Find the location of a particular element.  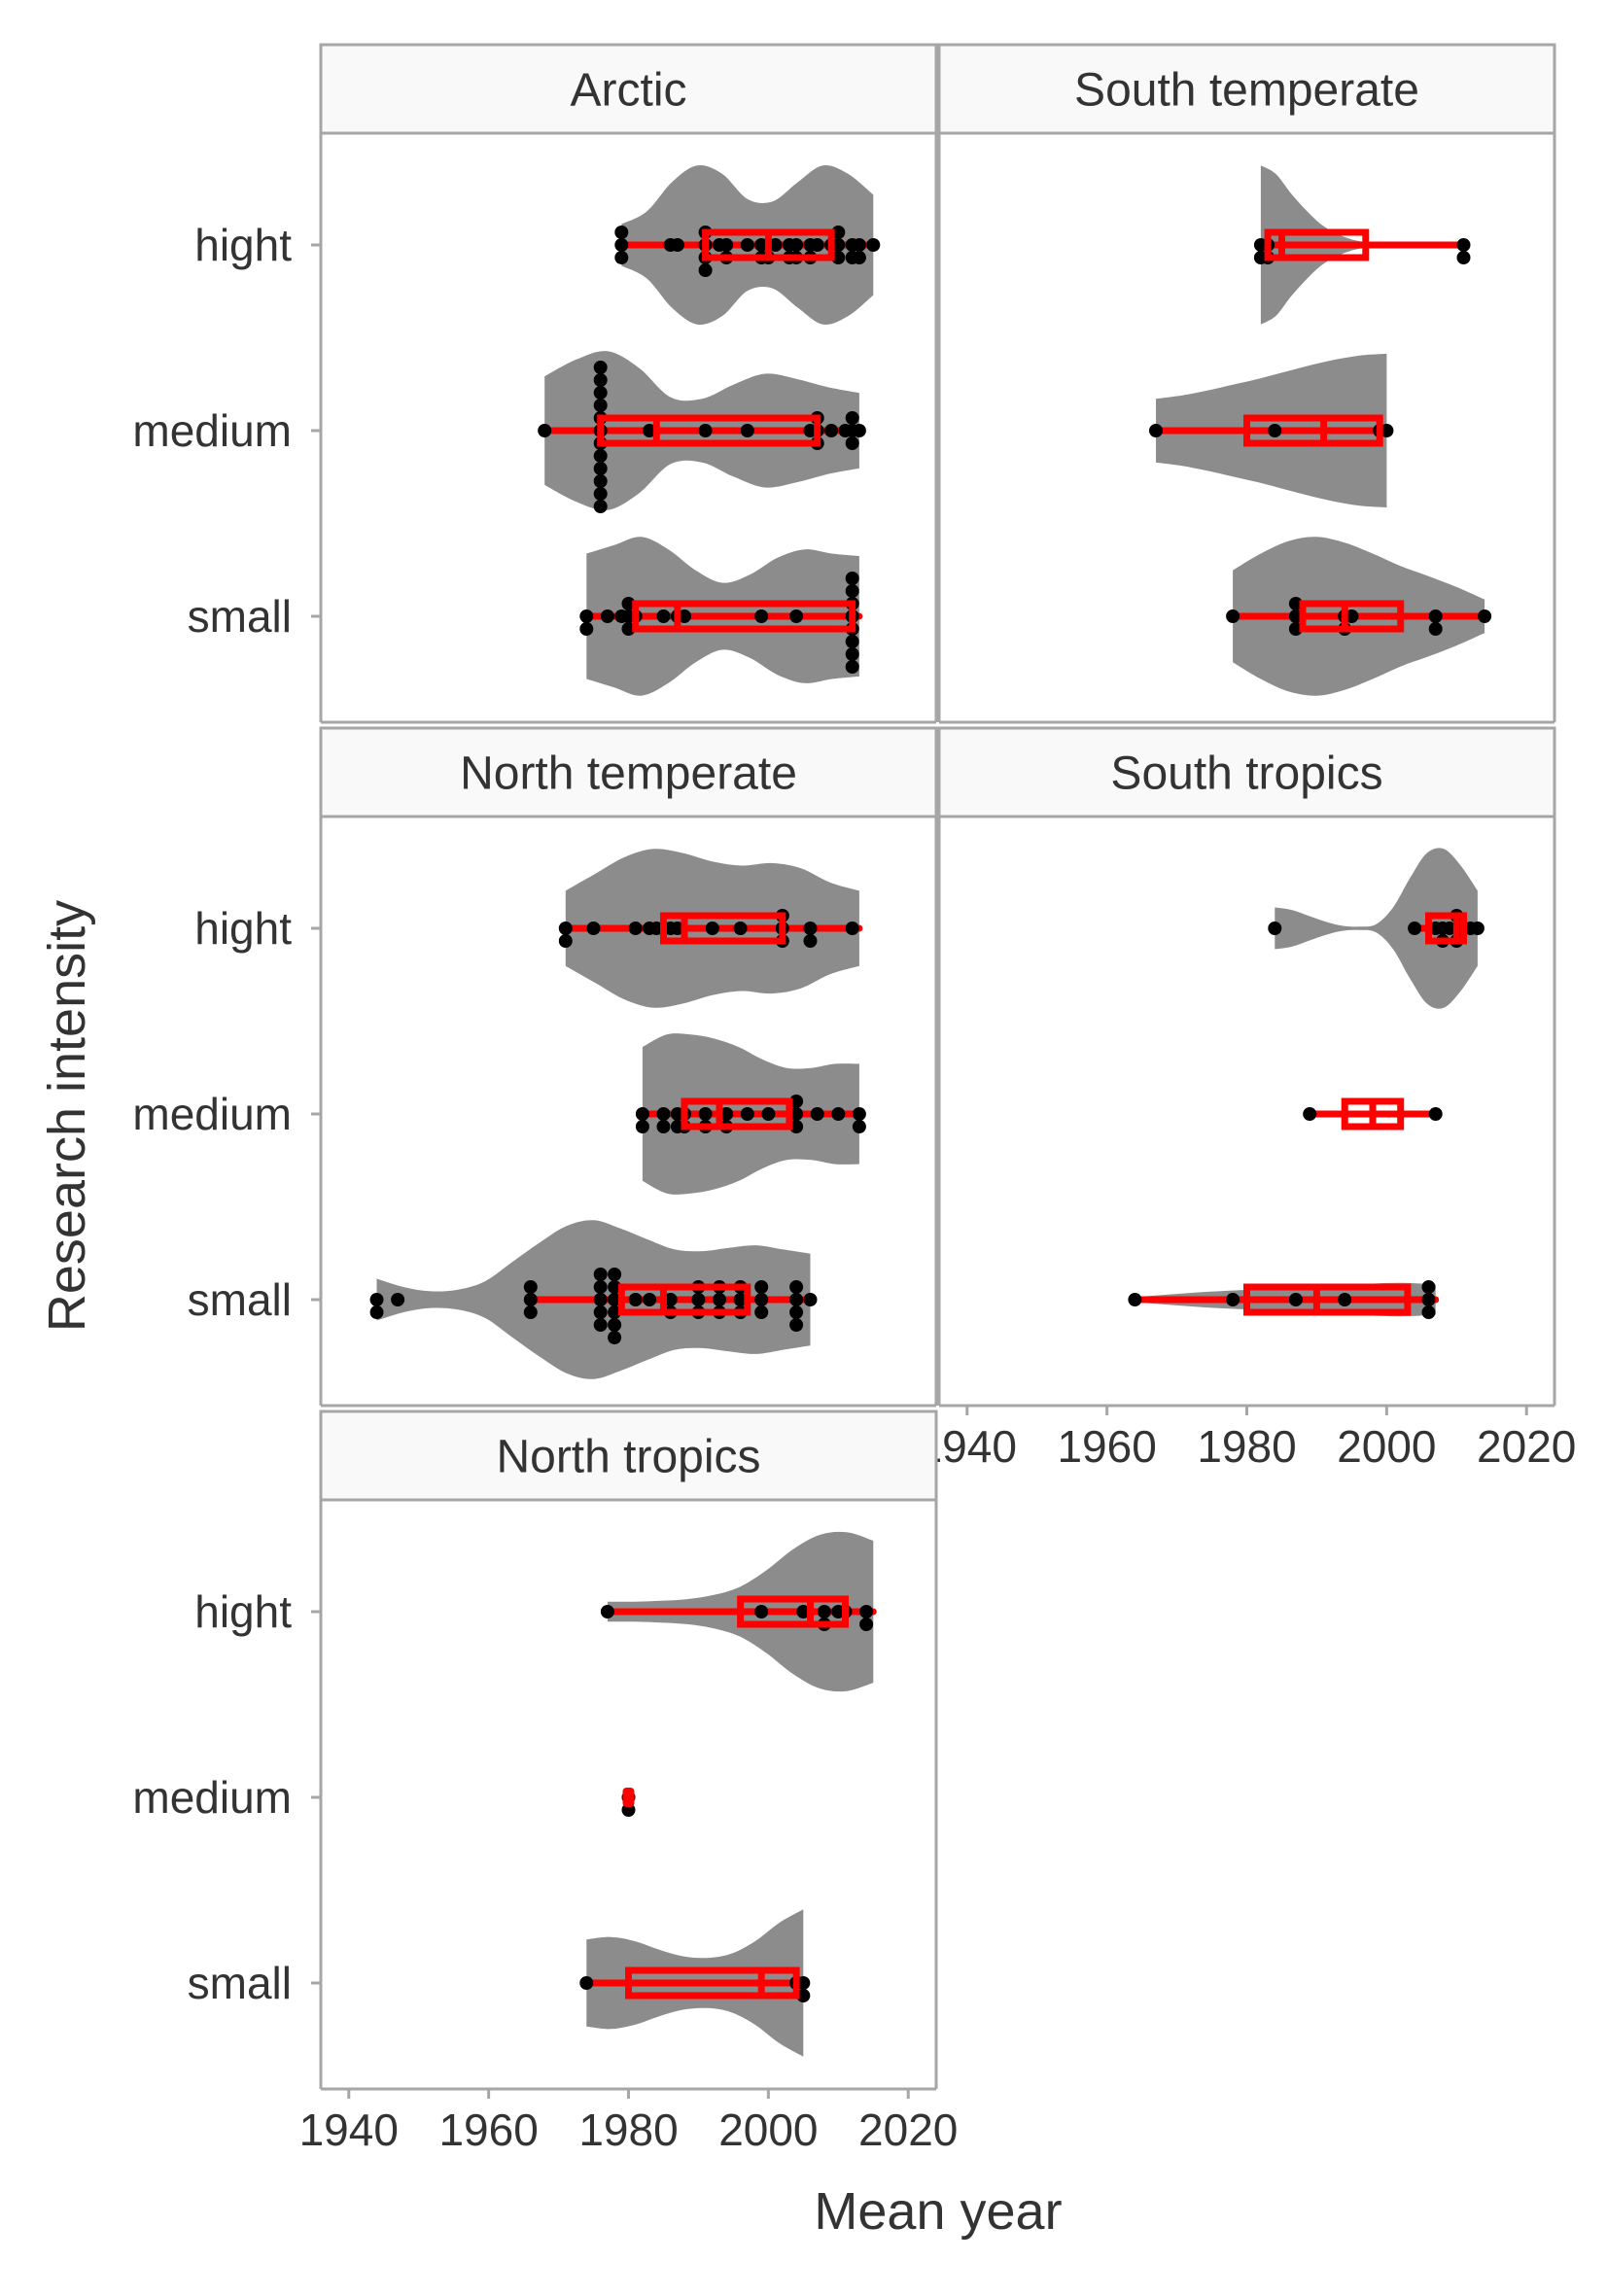

panel-arctic: Arctic hight medium small is located at coordinates (535, 383).